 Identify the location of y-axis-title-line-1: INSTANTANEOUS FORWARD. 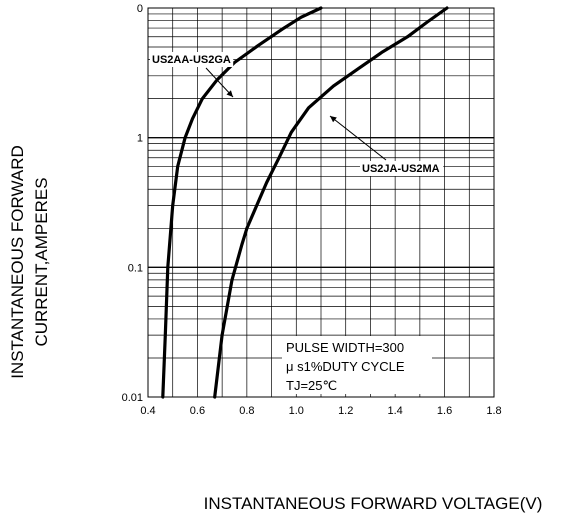
(17, 262).